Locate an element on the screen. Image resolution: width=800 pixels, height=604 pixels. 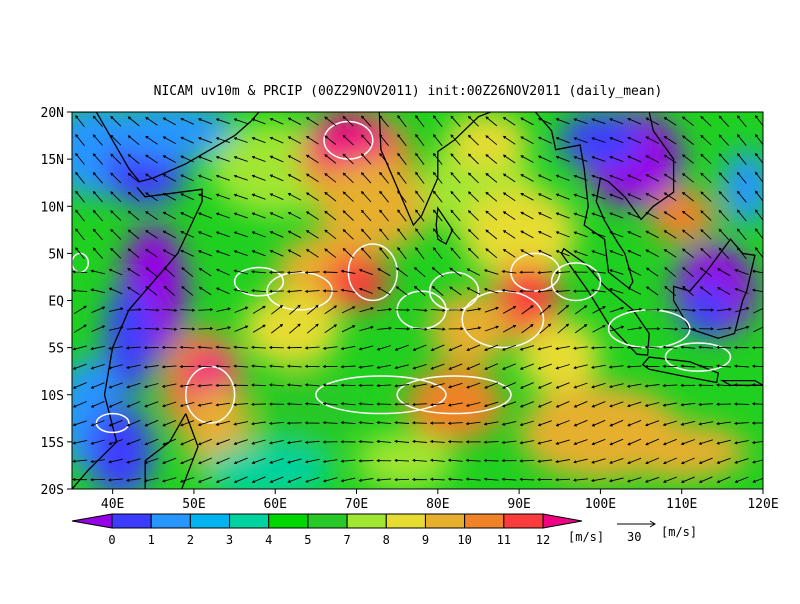
colorbar-label: 1 is located at coordinates (151, 540).